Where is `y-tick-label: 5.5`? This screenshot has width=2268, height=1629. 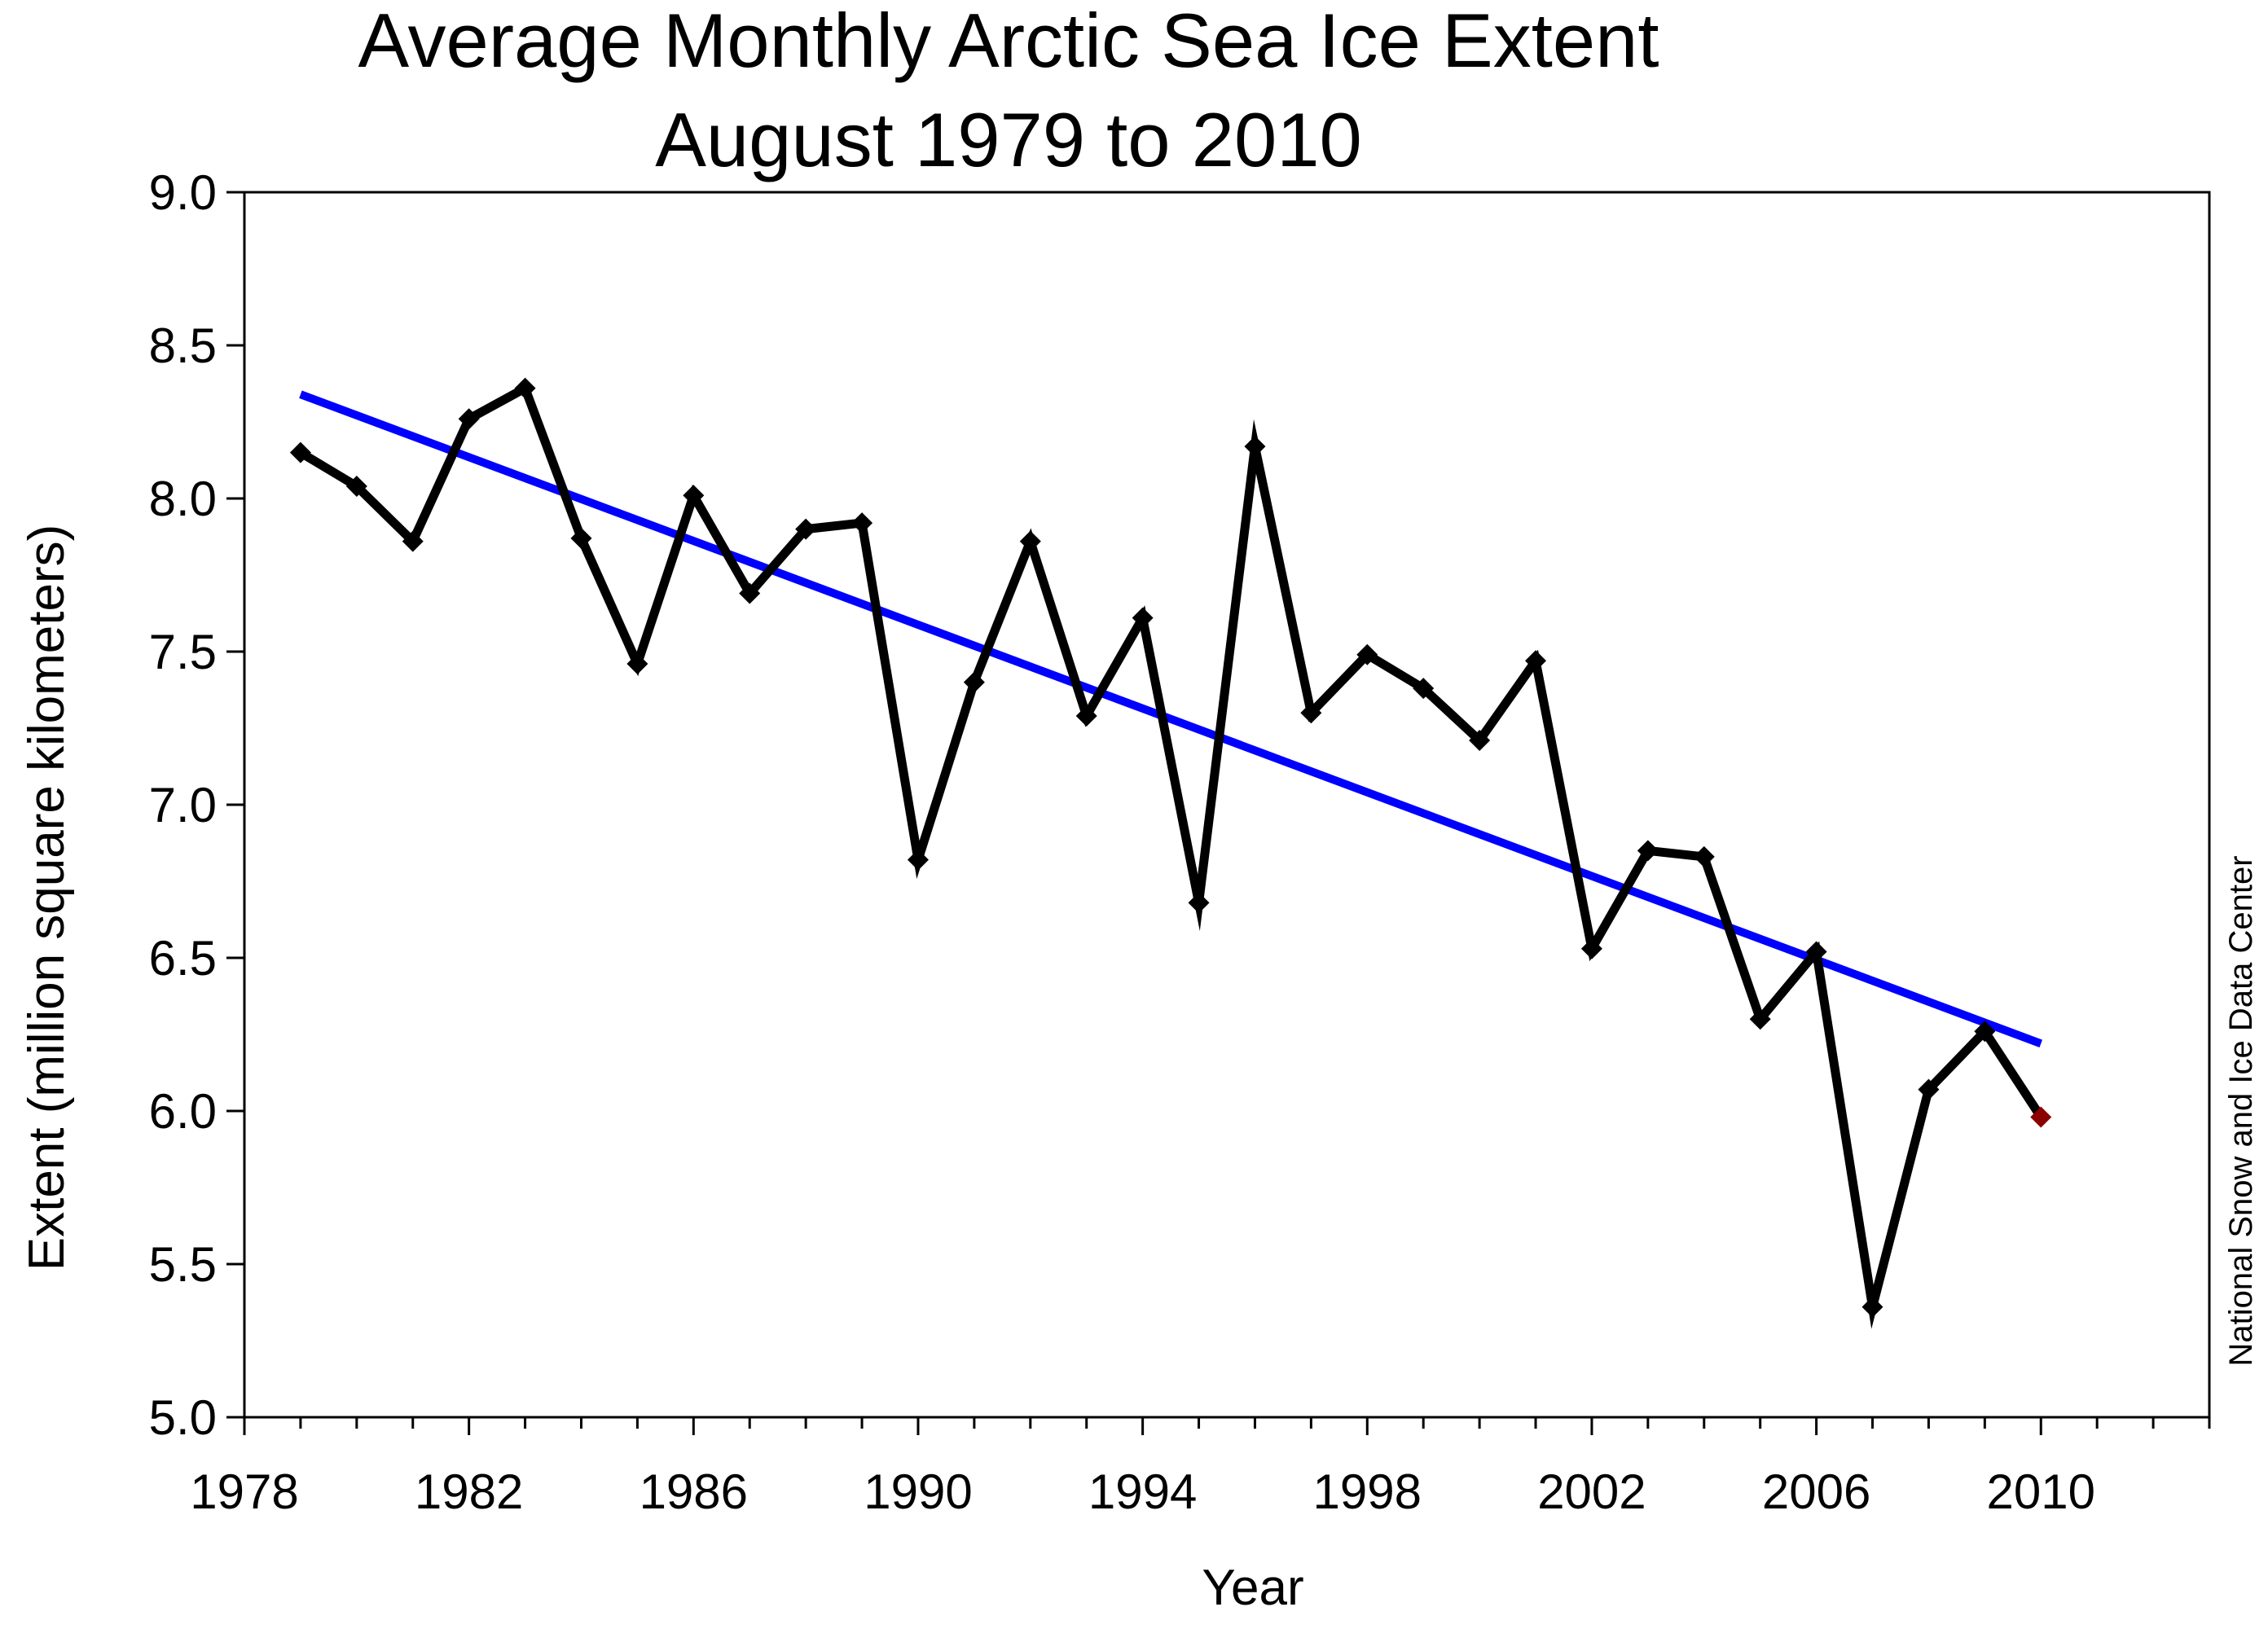 y-tick-label: 5.5 is located at coordinates (183, 1264).